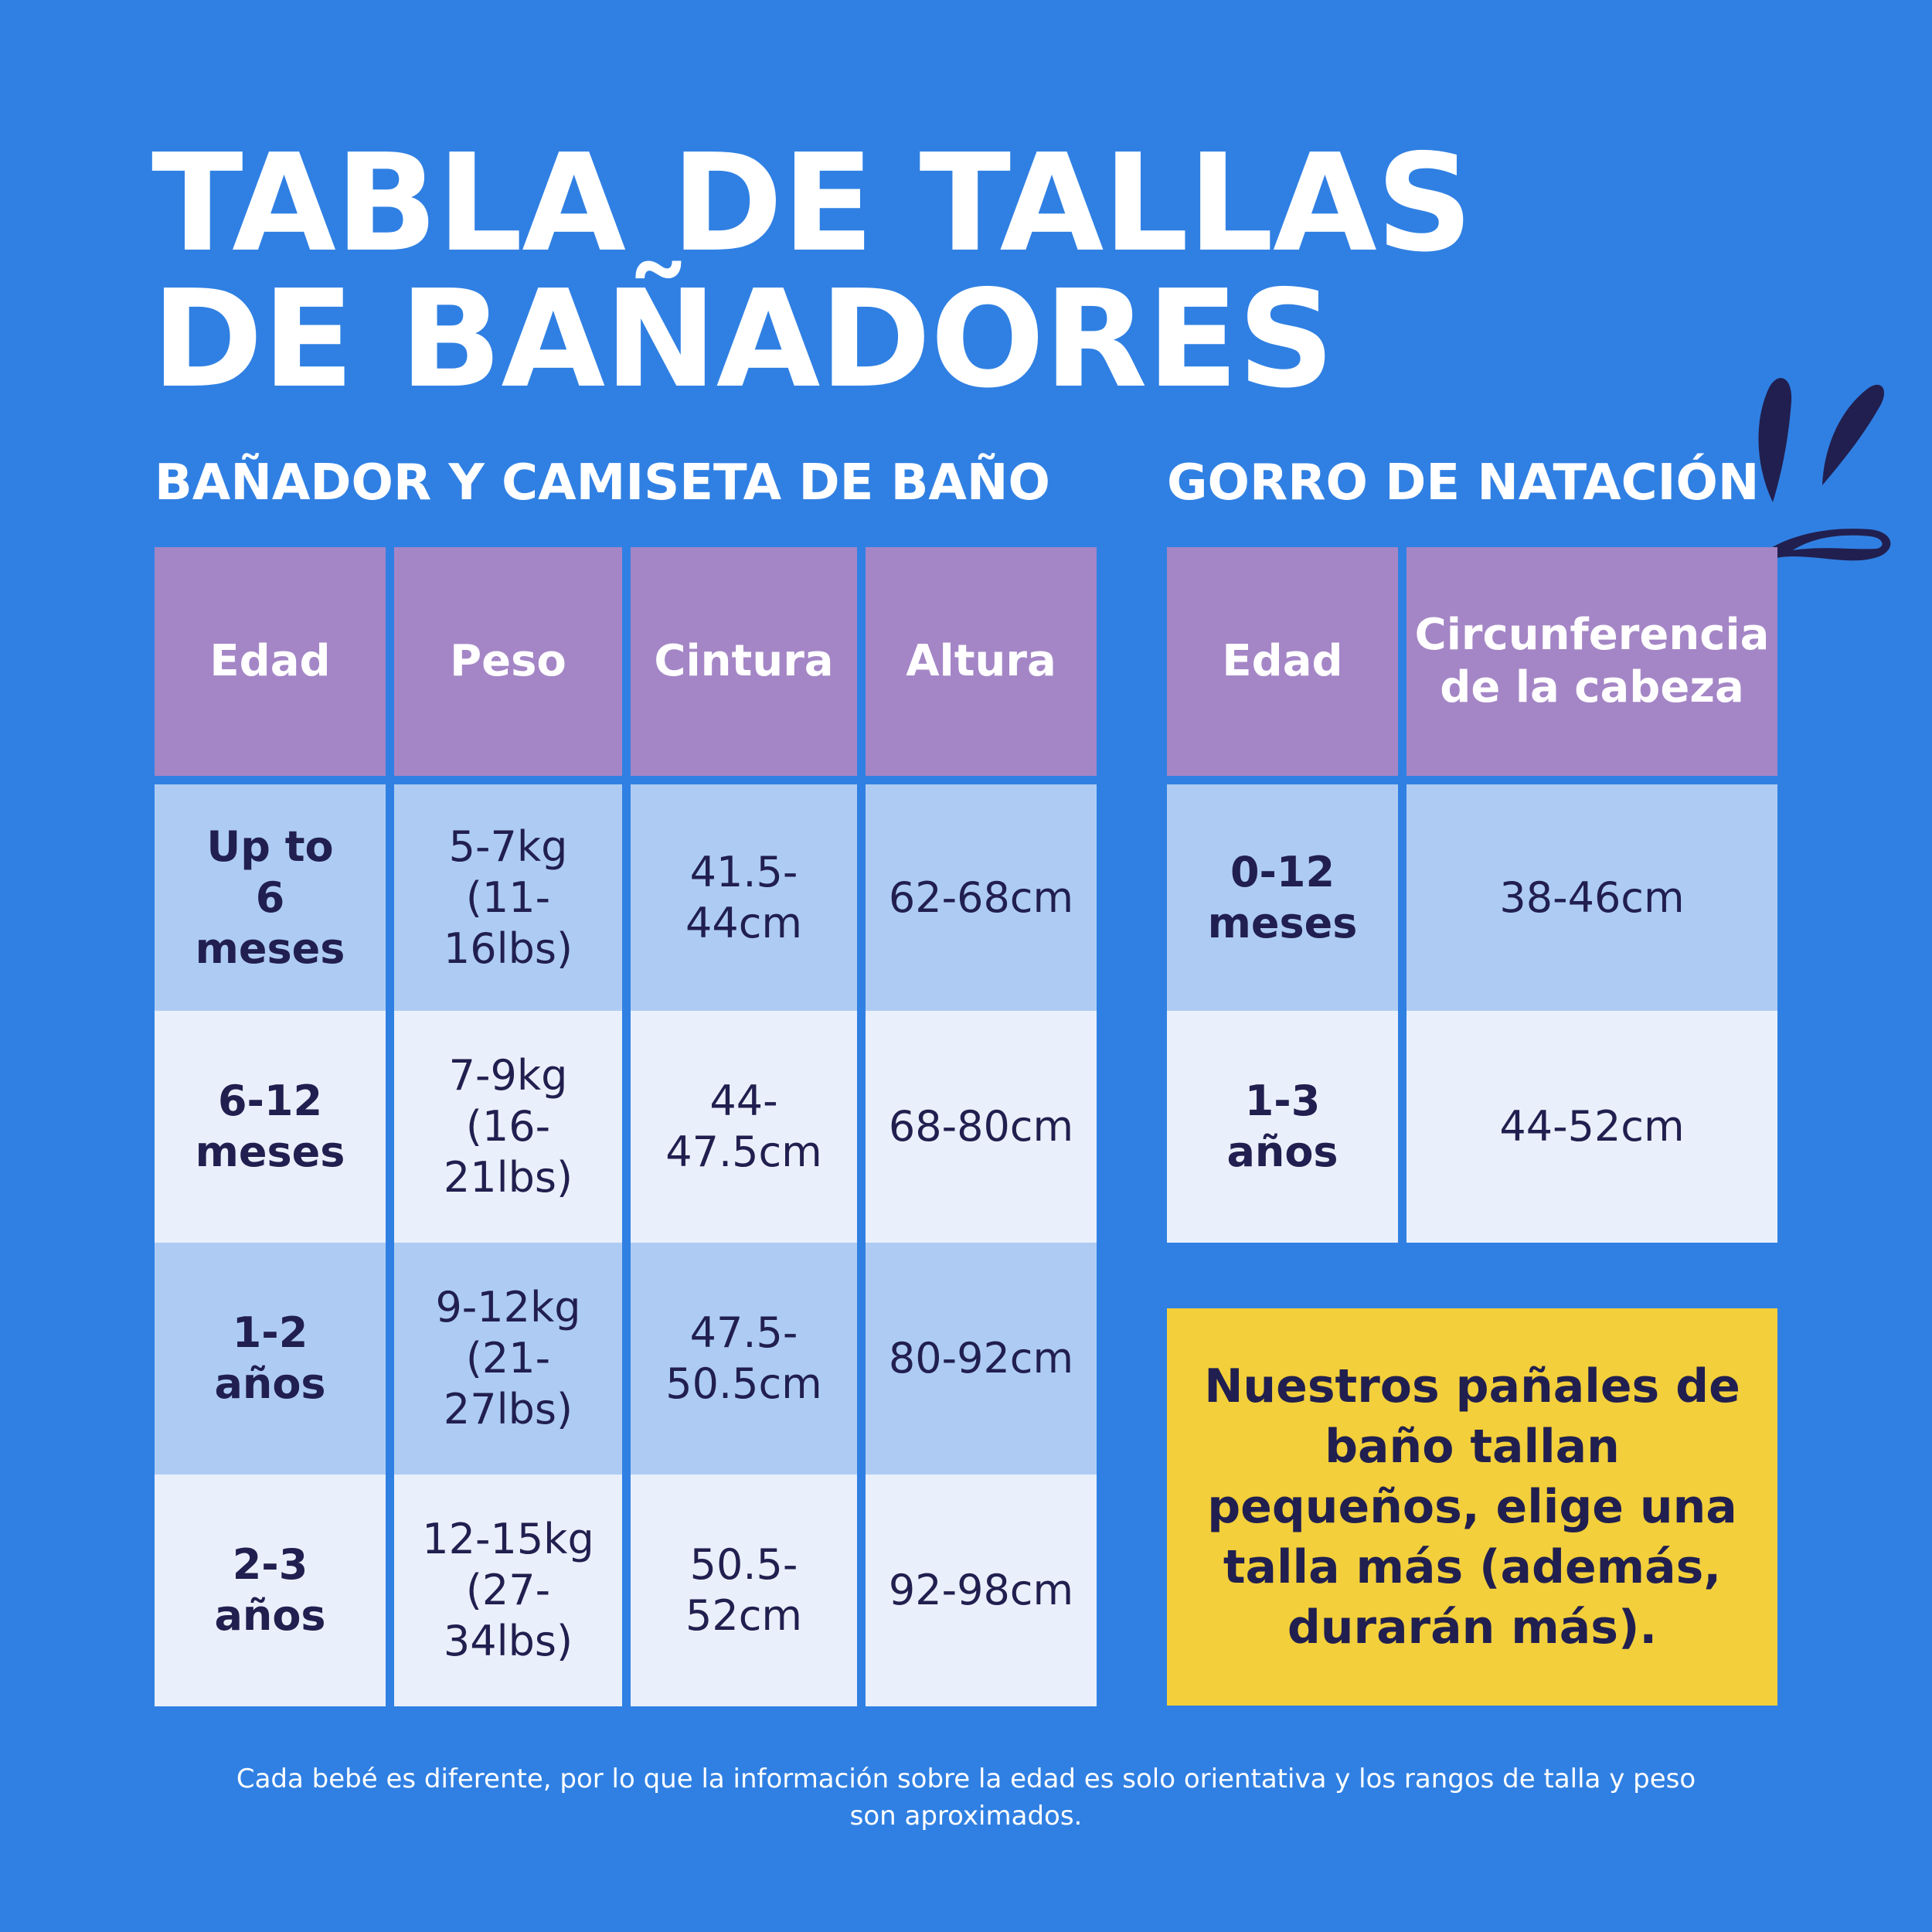  I want to click on table-row-4-cintura: 50.5-52cm, so click(744, 1590).